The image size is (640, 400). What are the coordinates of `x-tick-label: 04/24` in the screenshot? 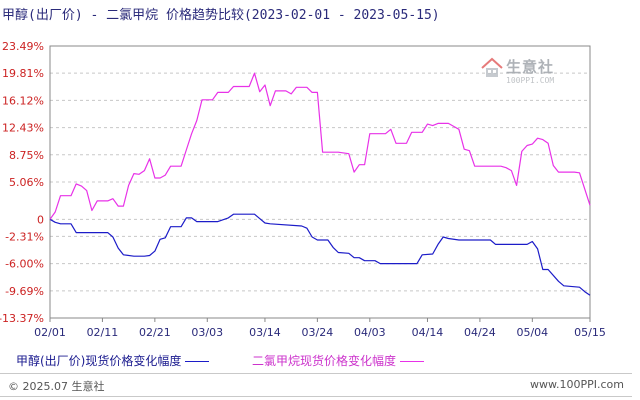 It's located at (480, 332).